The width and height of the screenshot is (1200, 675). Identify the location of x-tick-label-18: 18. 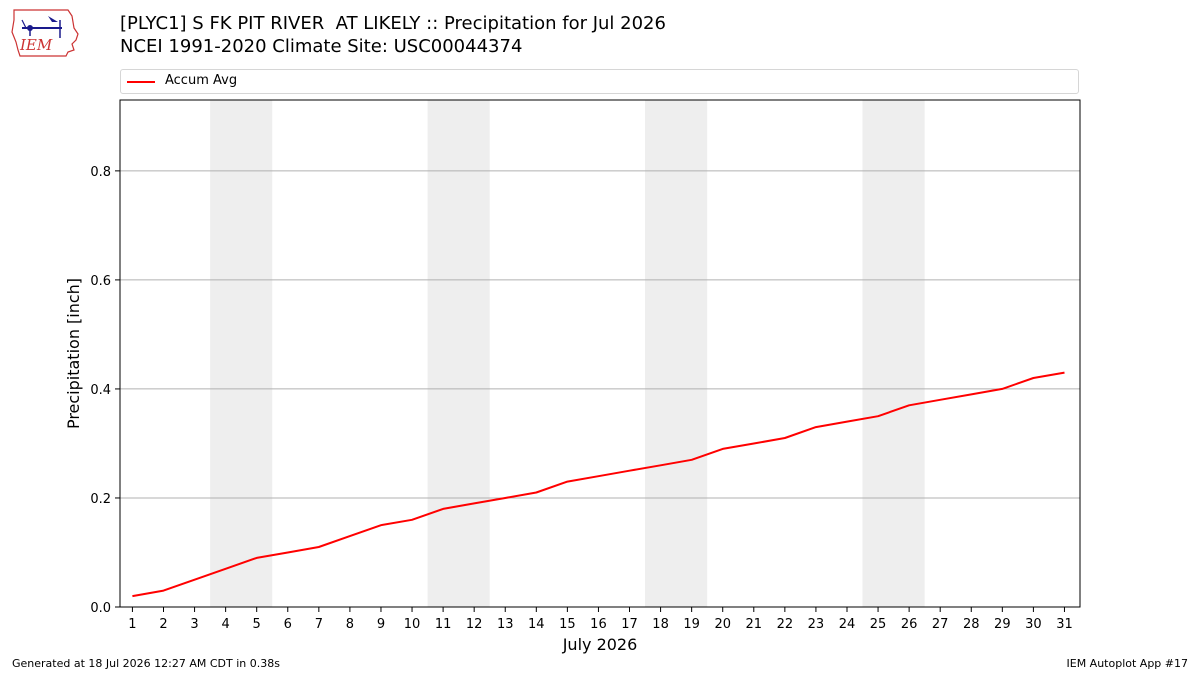
(660, 624).